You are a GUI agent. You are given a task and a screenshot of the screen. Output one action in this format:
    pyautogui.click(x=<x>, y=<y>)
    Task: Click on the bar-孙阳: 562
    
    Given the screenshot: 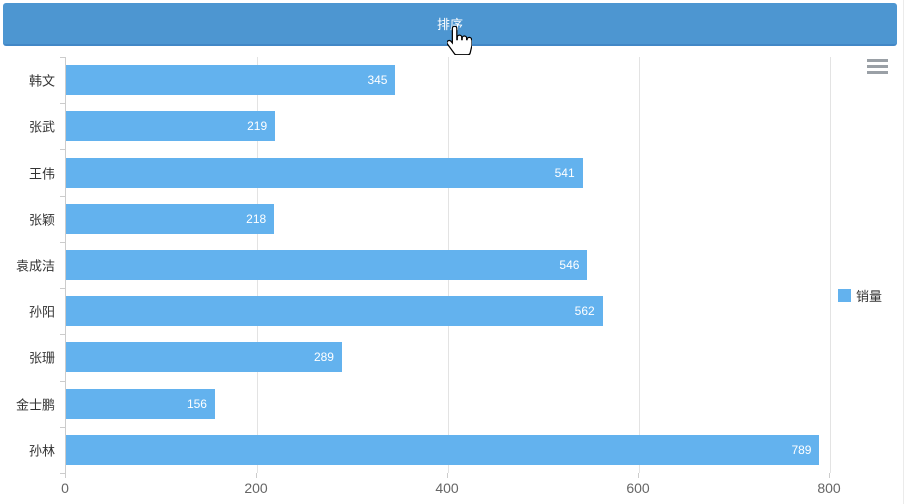 What is the action you would take?
    pyautogui.click(x=334, y=311)
    